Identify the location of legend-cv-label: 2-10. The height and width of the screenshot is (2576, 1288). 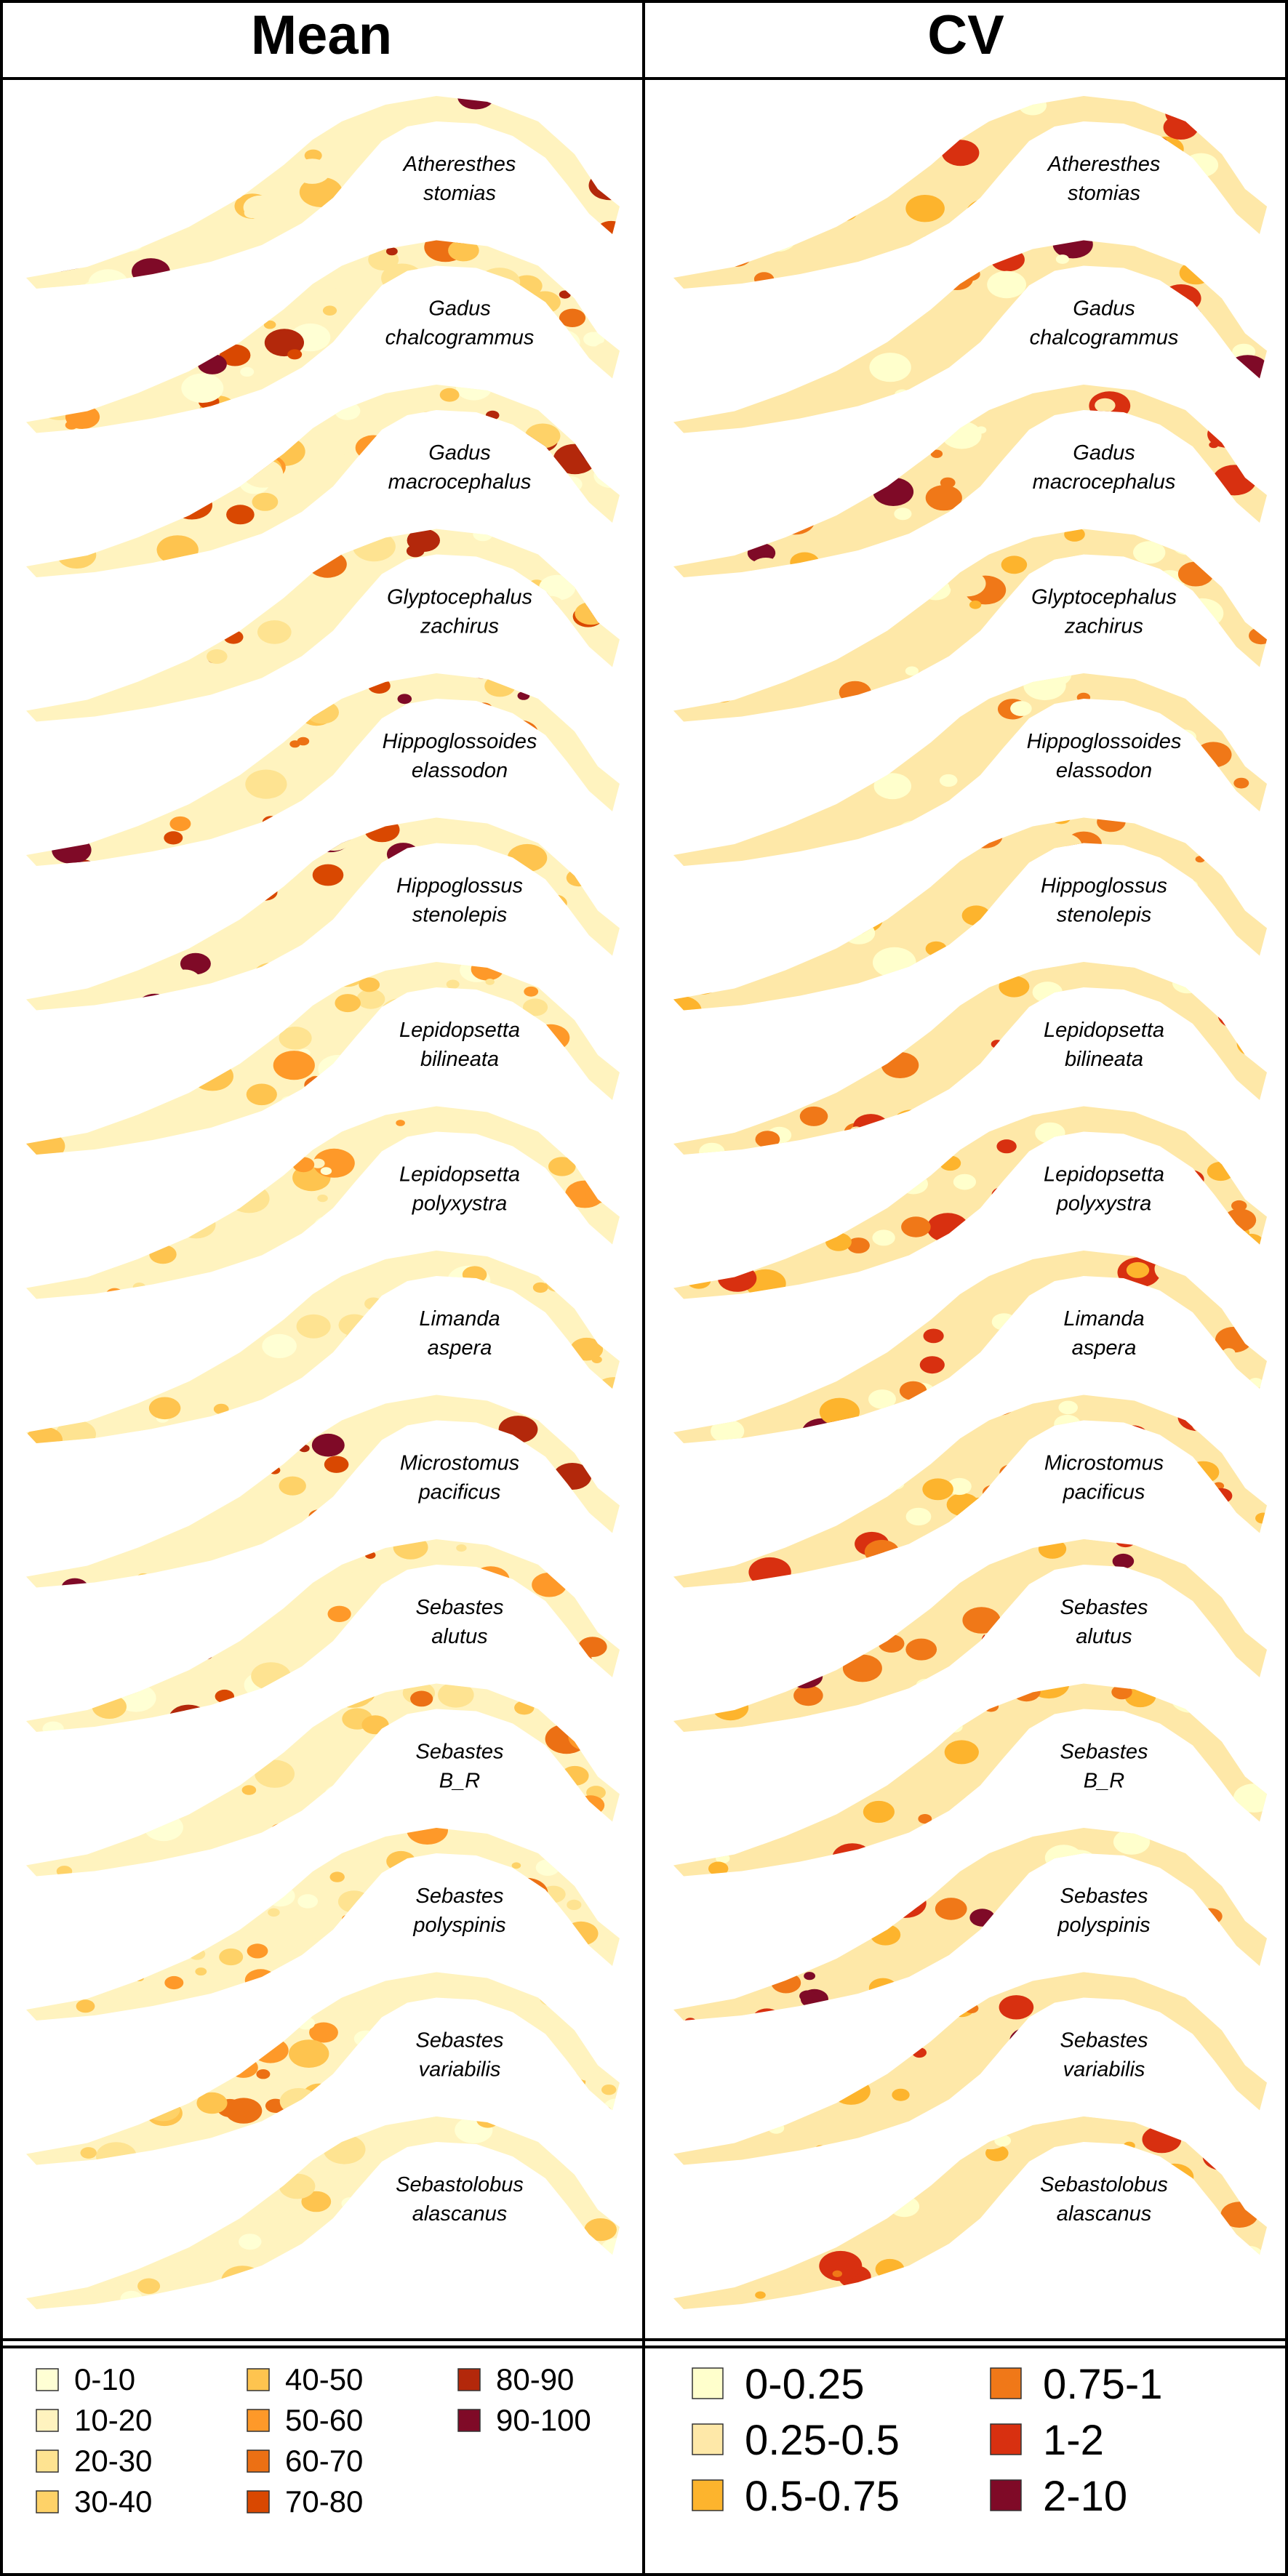
(1085, 2497).